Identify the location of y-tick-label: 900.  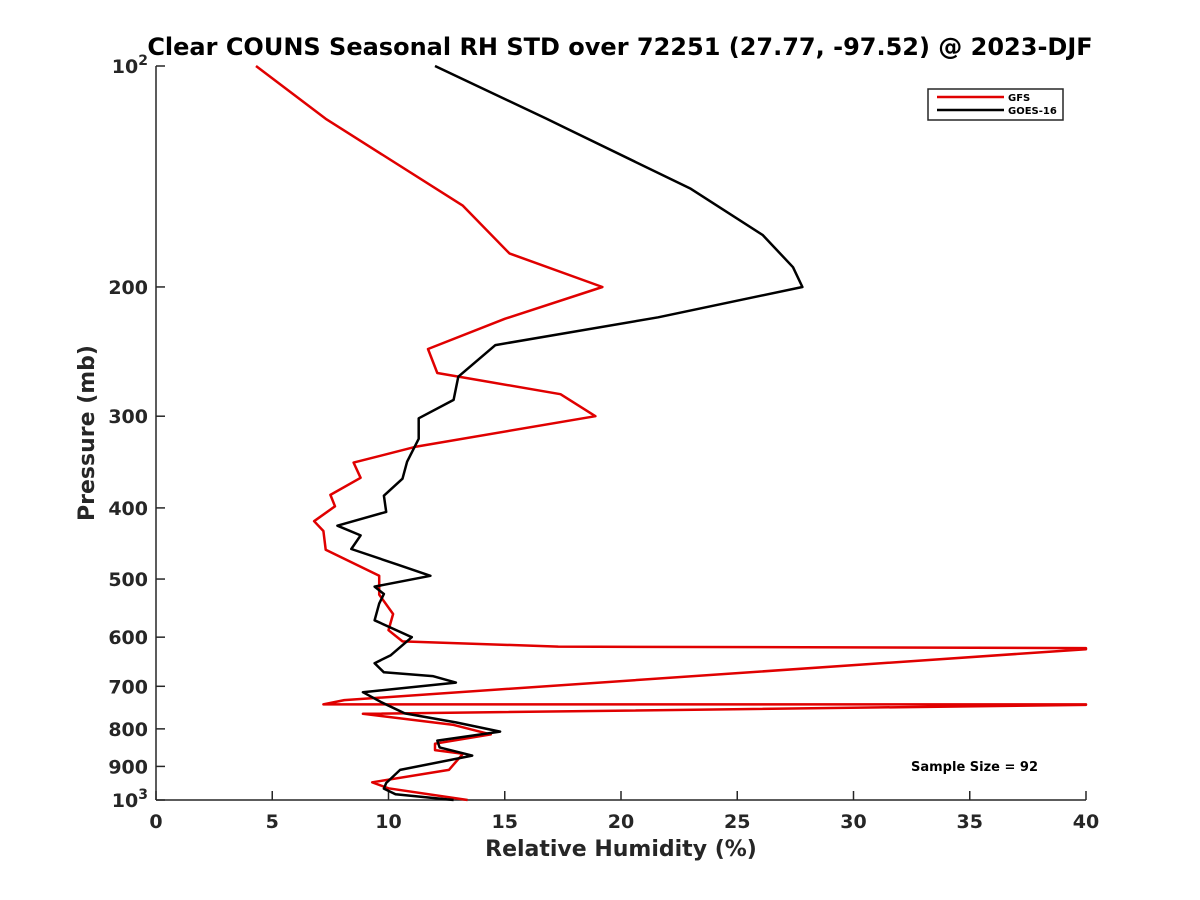
(128, 767).